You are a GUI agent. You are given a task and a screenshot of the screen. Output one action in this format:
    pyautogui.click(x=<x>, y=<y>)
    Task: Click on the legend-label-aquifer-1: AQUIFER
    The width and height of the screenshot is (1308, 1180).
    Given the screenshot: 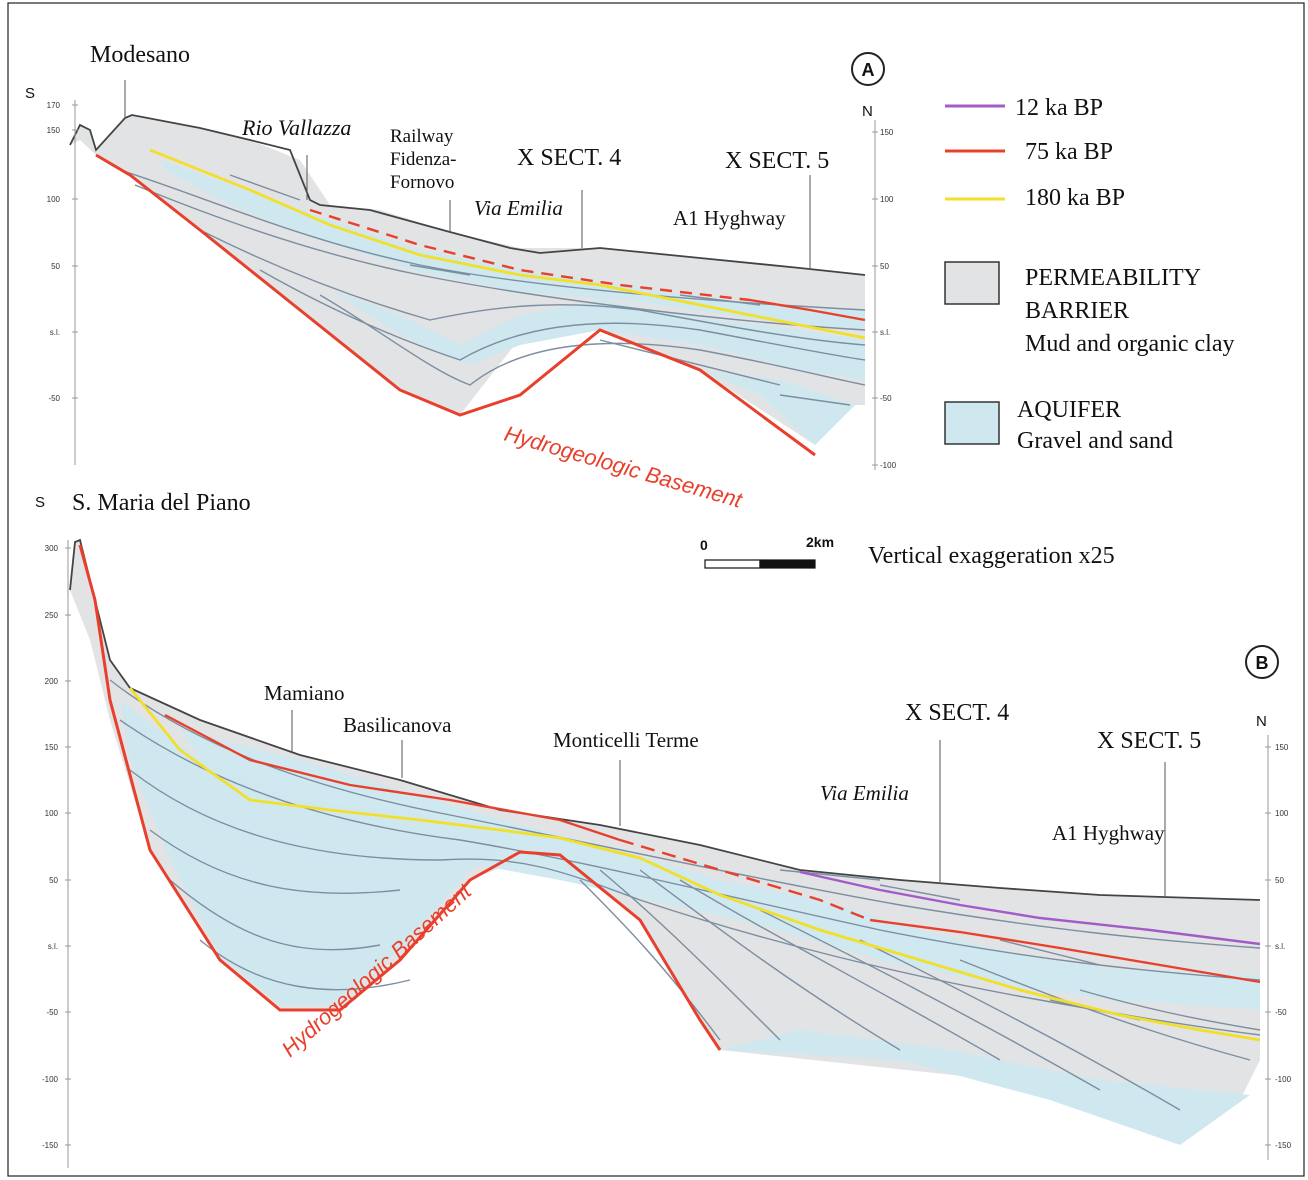 What is the action you would take?
    pyautogui.click(x=1069, y=410)
    